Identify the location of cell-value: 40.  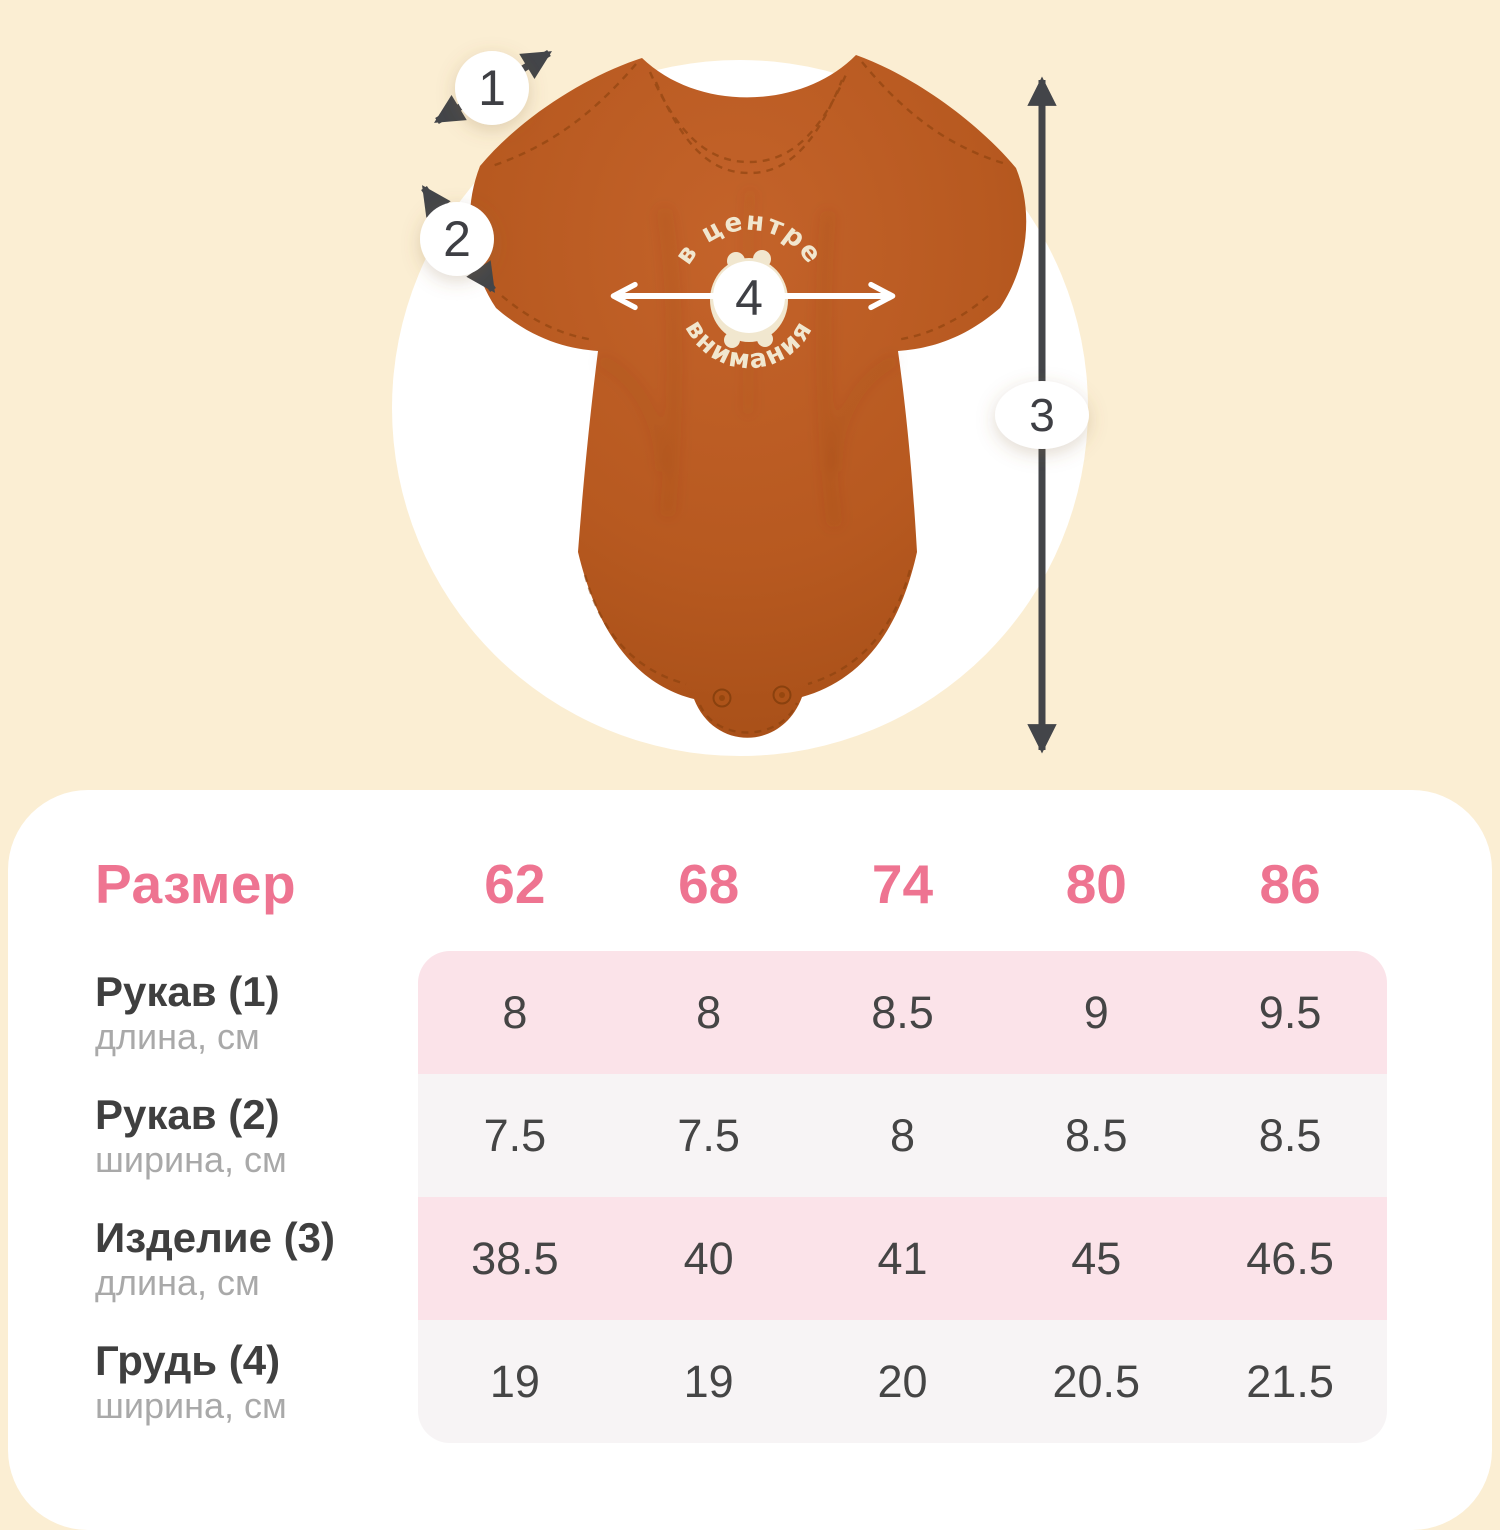
(708, 1258).